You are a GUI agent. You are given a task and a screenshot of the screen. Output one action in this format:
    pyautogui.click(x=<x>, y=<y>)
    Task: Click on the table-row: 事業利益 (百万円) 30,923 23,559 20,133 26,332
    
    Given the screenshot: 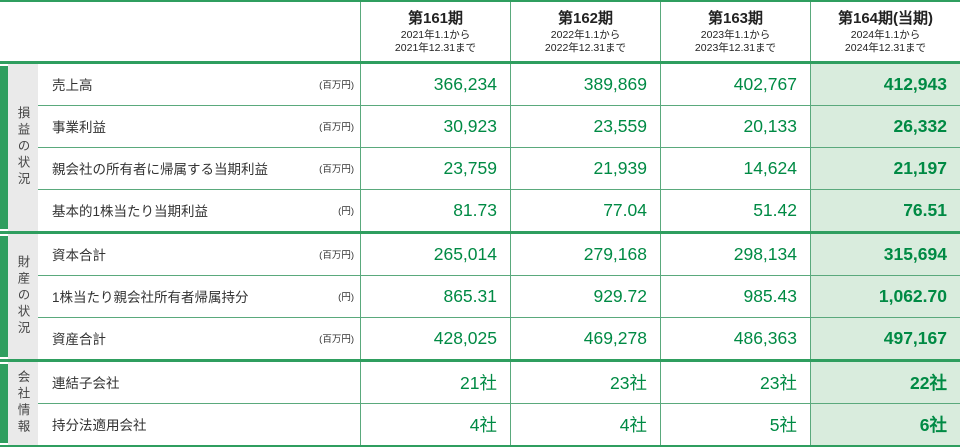 What is the action you would take?
    pyautogui.click(x=499, y=125)
    